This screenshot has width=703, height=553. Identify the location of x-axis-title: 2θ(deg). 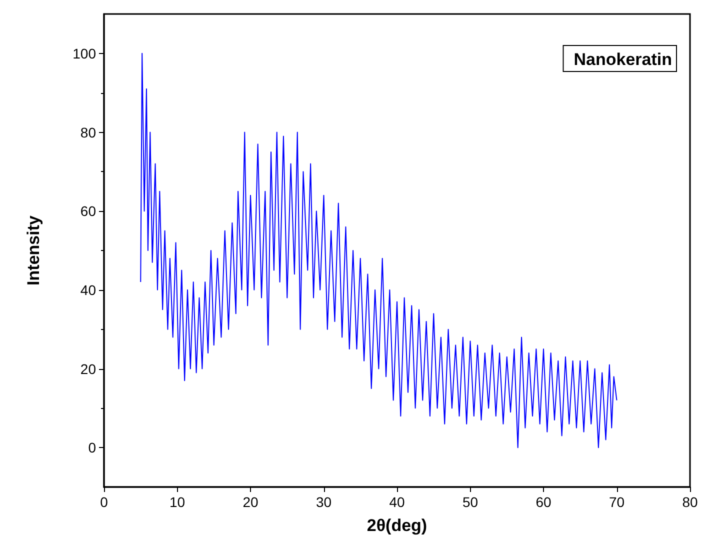
(397, 525).